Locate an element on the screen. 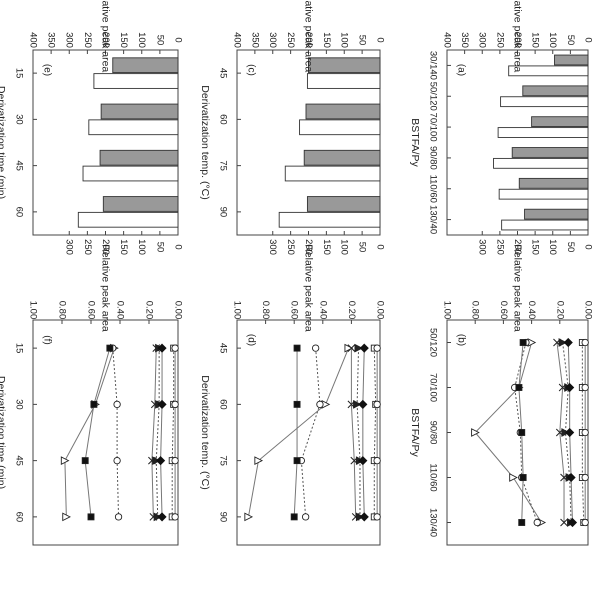 This screenshot has height=599, width=615. panel-label: (f) is located at coordinates (46, 339).